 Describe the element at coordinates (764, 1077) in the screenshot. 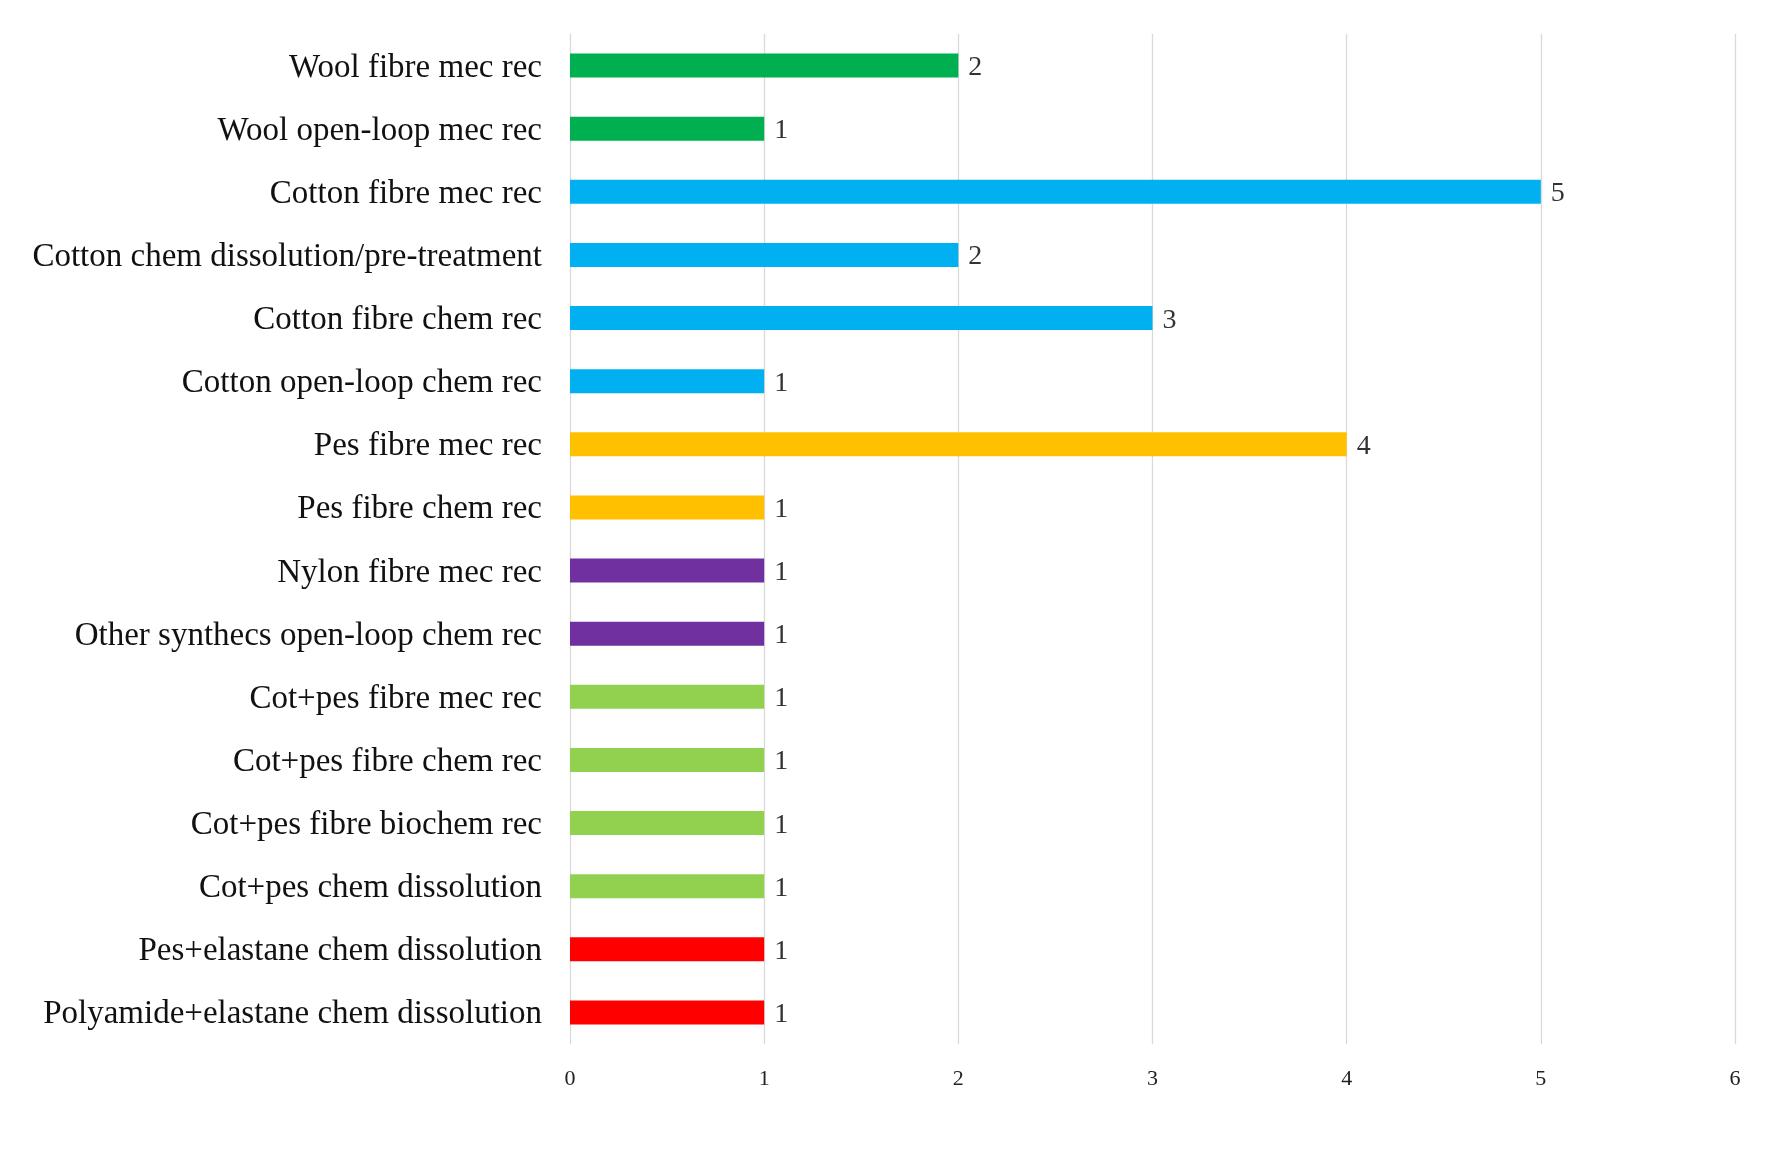

I see `x-tick-label: 1` at that location.